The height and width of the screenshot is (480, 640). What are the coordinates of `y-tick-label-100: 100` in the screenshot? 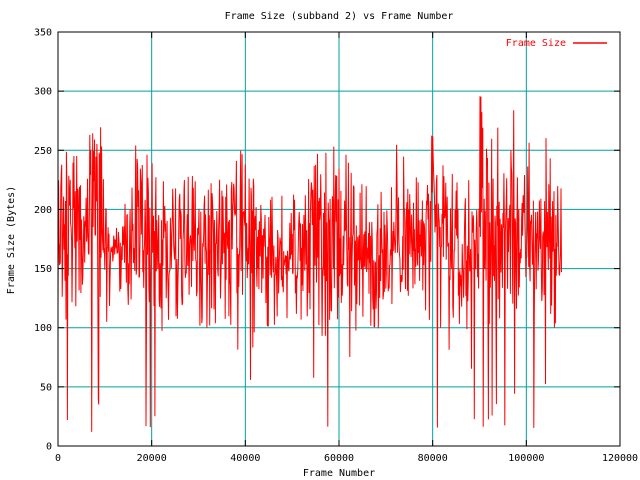 It's located at (43, 328).